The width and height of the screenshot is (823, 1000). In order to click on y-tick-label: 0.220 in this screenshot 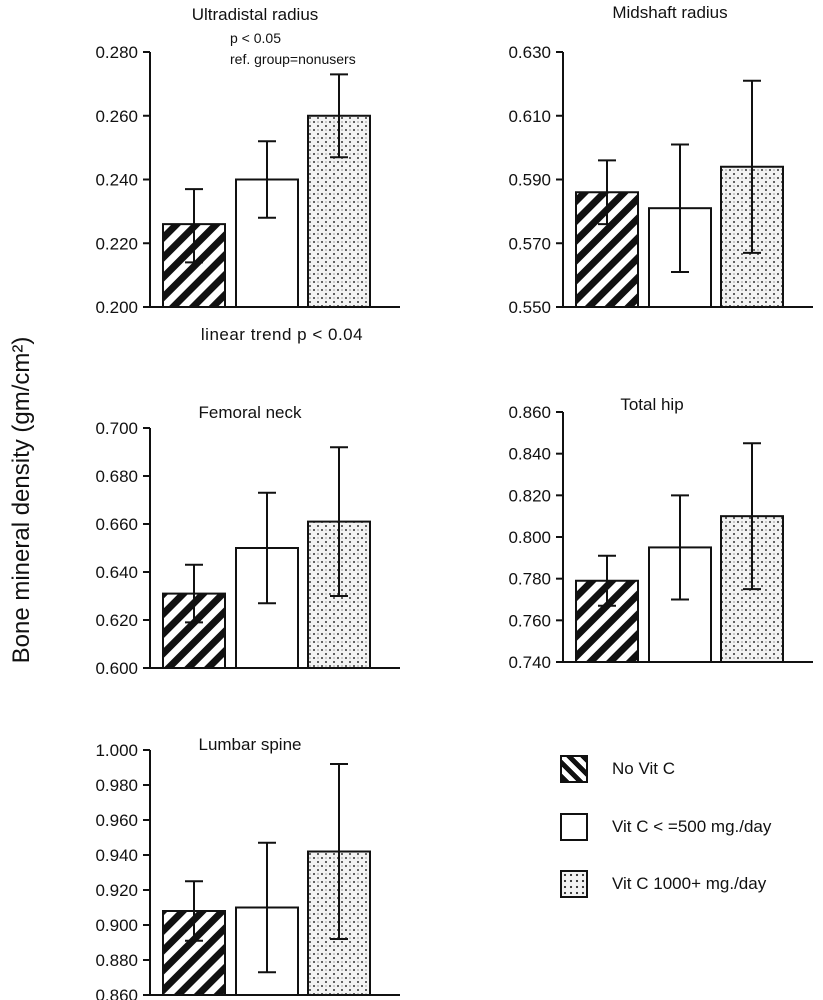, I will do `click(116, 243)`.